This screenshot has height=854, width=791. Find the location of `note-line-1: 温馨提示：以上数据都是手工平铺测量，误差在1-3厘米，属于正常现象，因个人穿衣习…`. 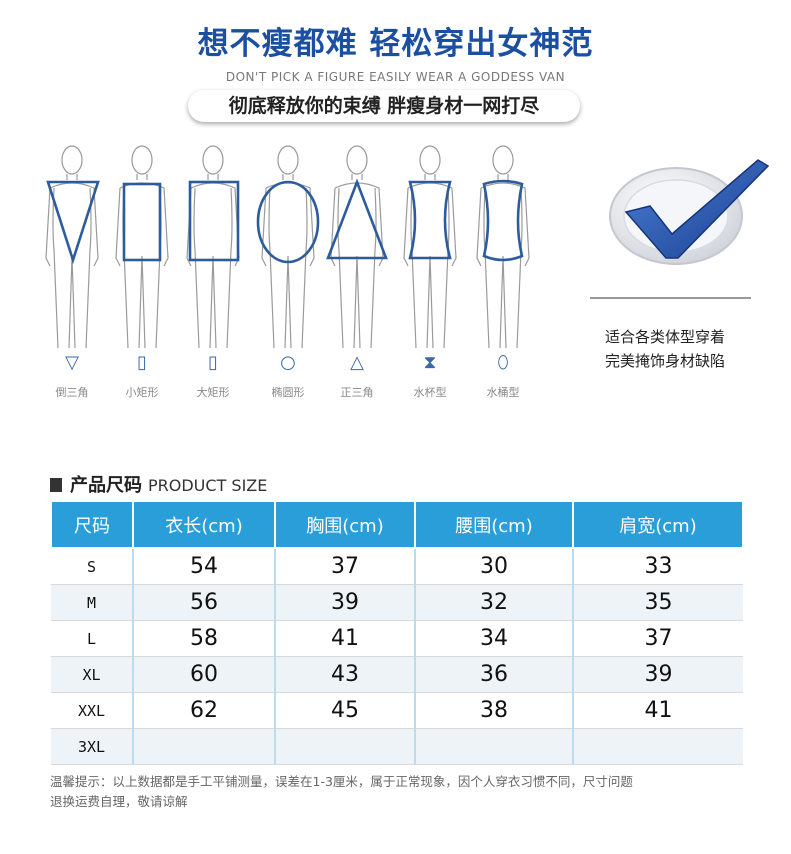

note-line-1: 温馨提示：以上数据都是手工平铺测量，误差在1-3厘米，属于正常现象，因个人穿衣习… is located at coordinates (341, 781).